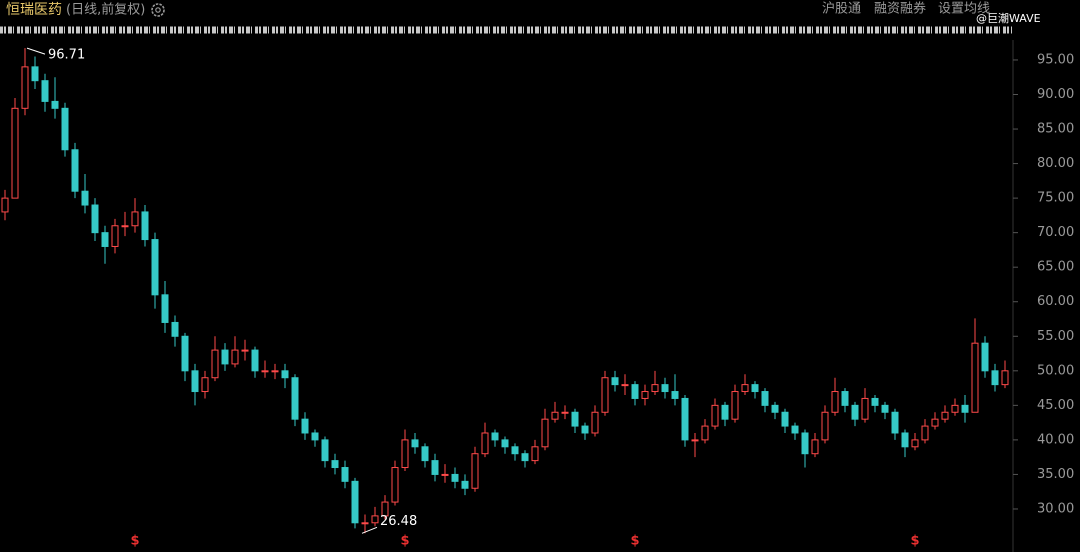 This screenshot has height=552, width=1080. What do you see at coordinates (1055, 267) in the screenshot?
I see `y-tick-label: 65.00` at bounding box center [1055, 267].